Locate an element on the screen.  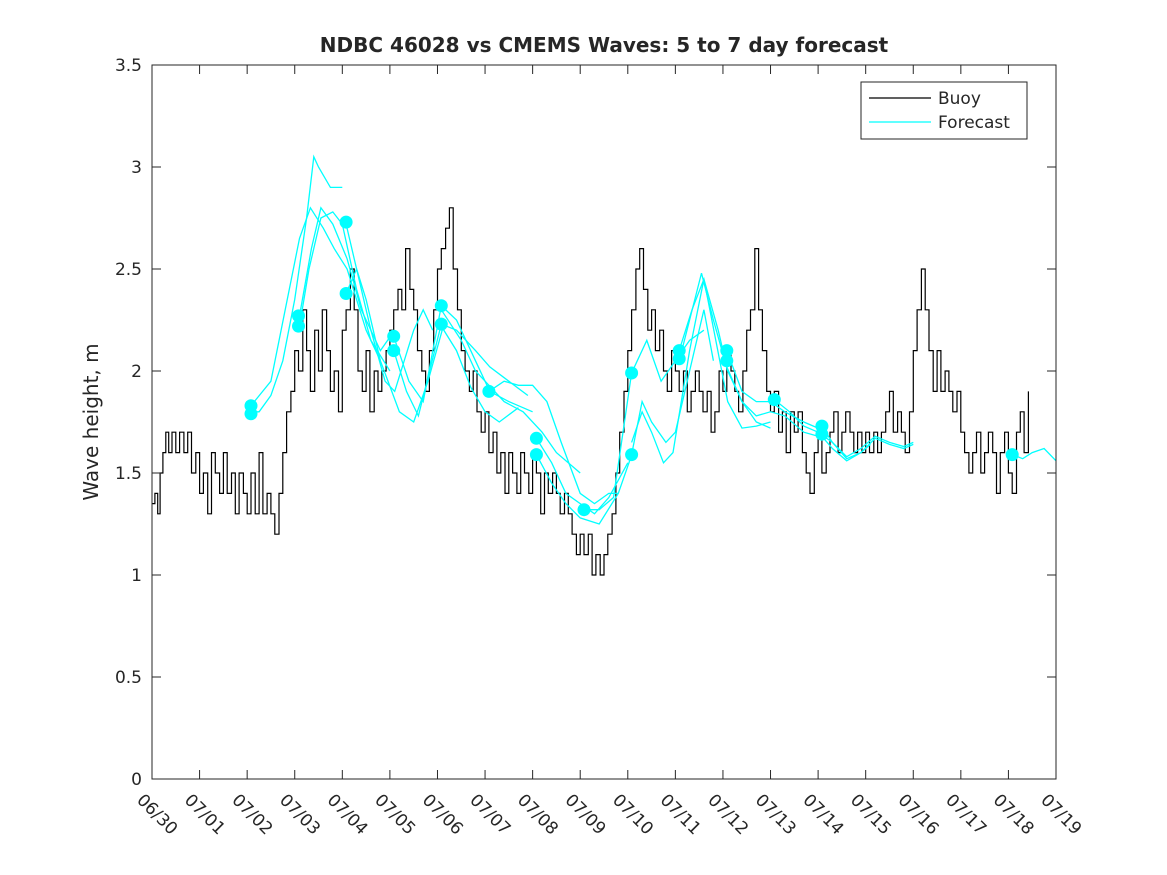
legend-box is located at coordinates (944, 110).